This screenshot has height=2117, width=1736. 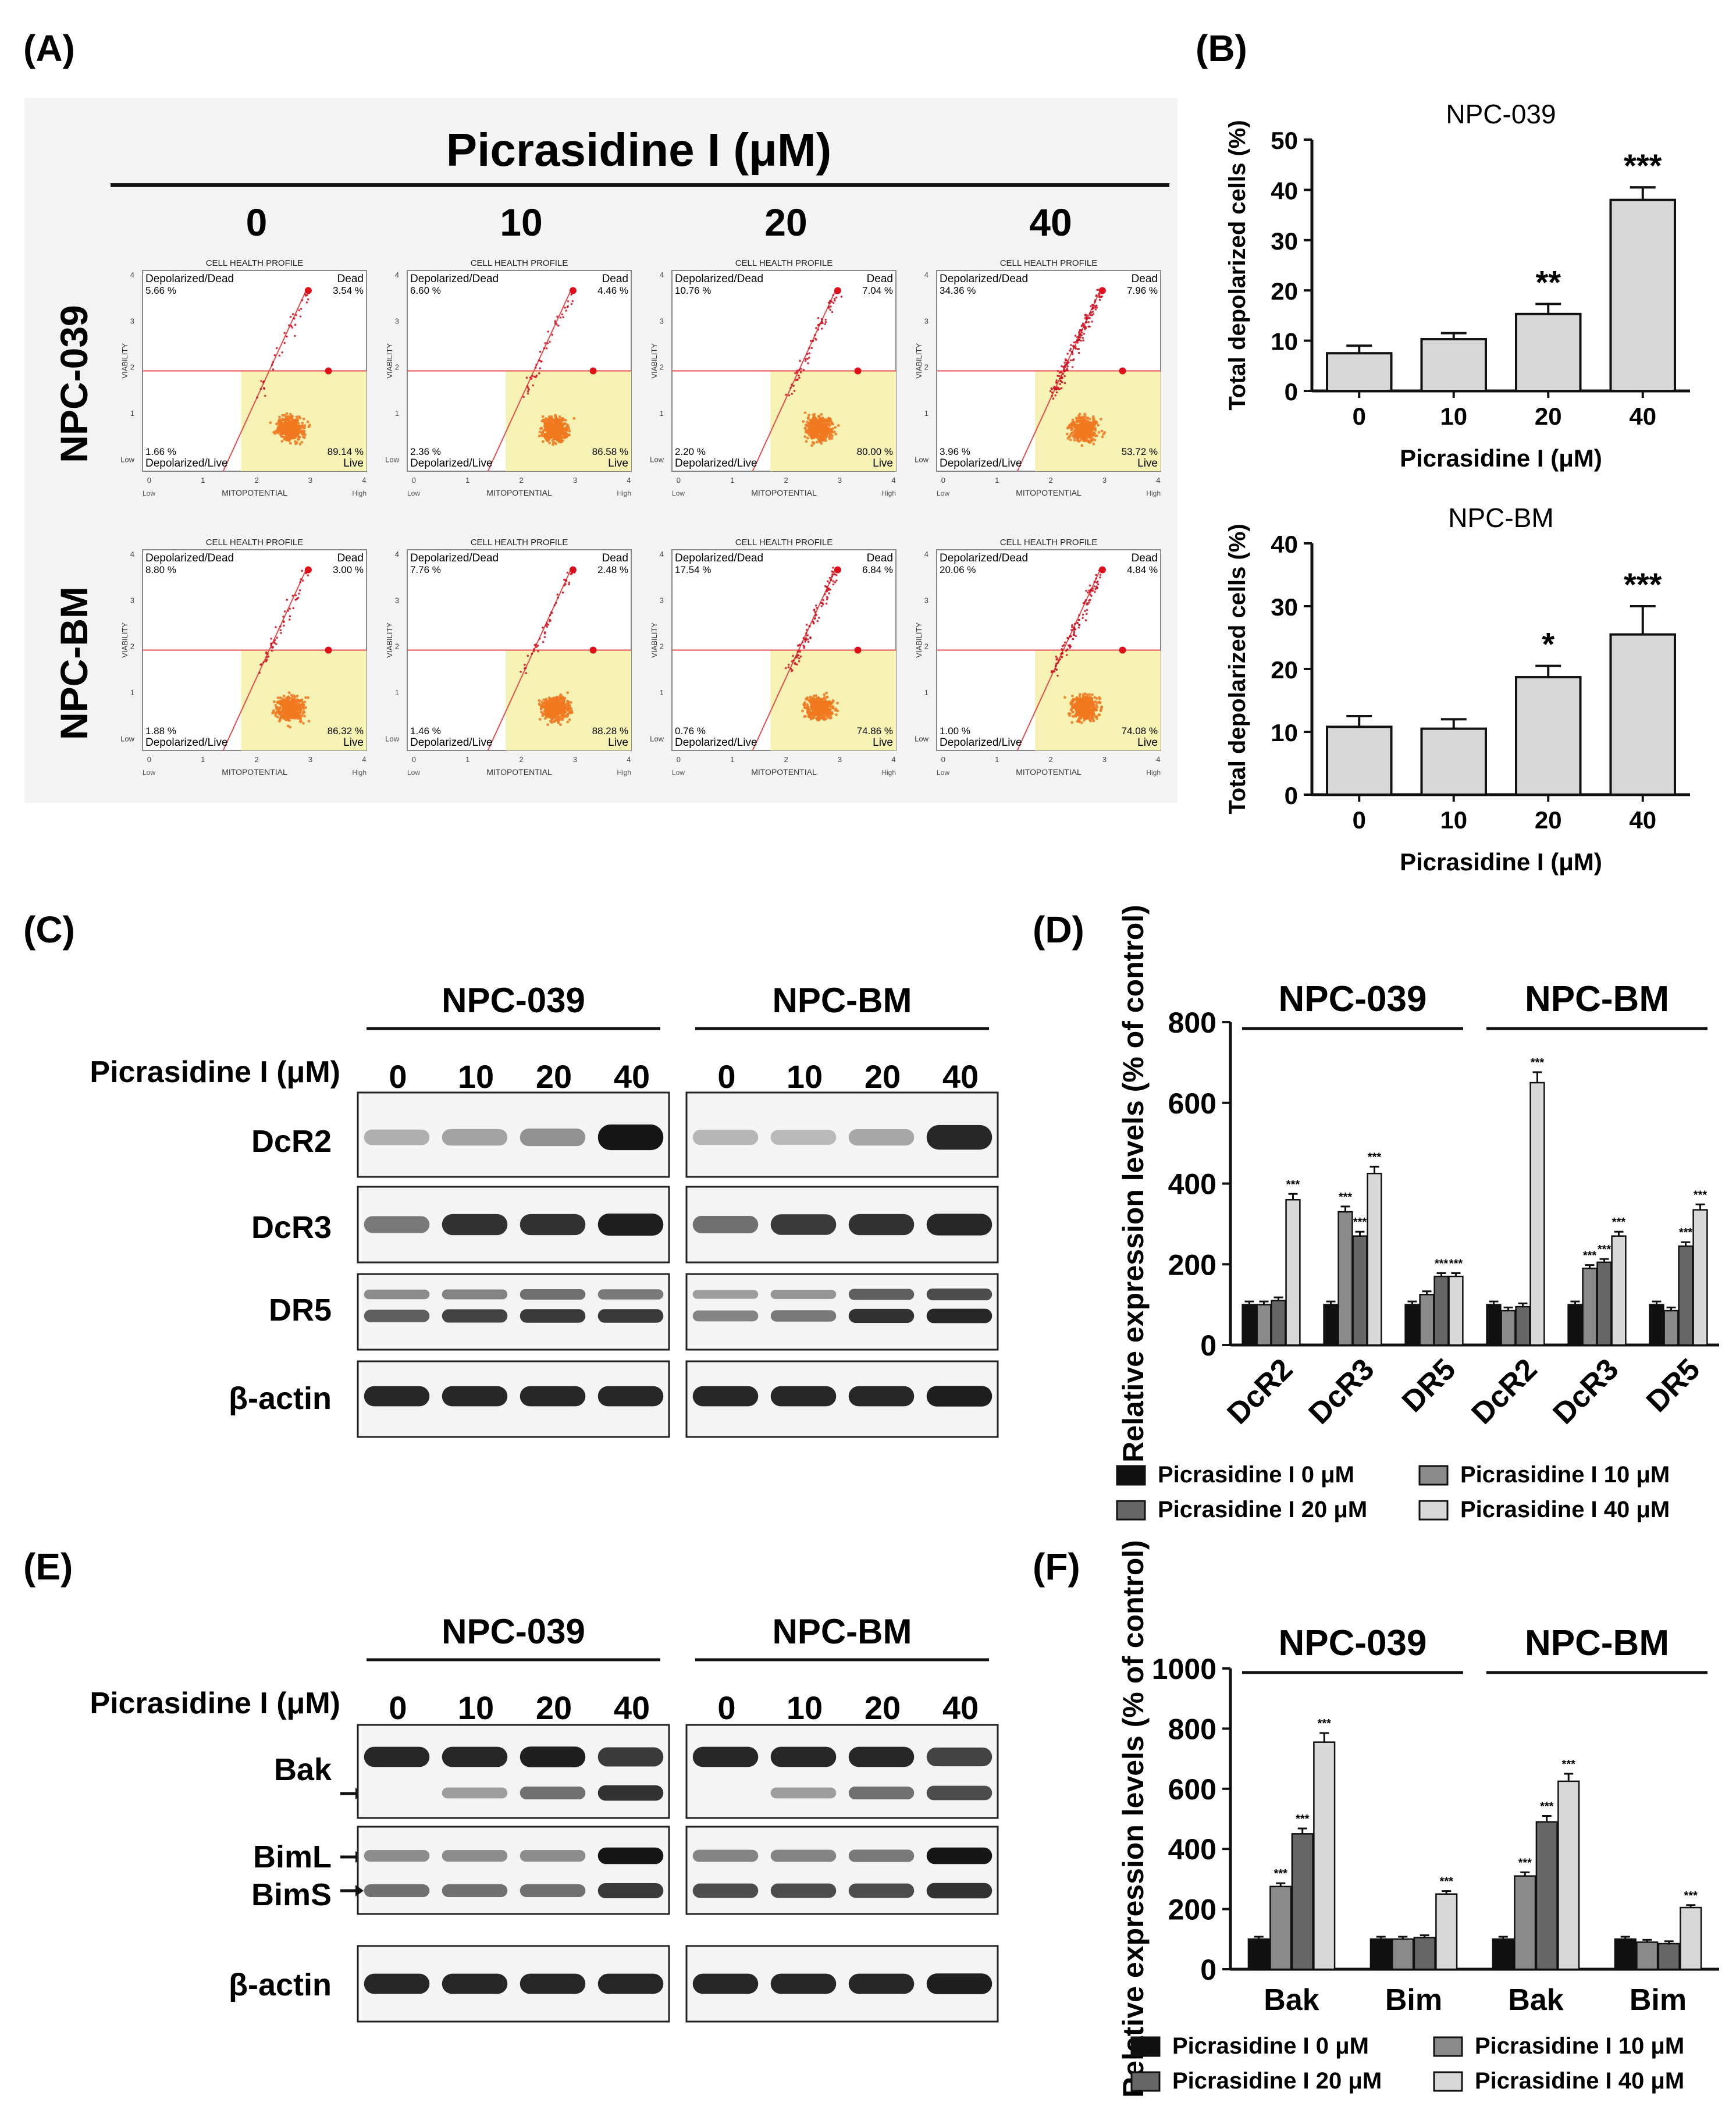 What do you see at coordinates (1058, 930) in the screenshot?
I see `panel-label-d: (D)` at bounding box center [1058, 930].